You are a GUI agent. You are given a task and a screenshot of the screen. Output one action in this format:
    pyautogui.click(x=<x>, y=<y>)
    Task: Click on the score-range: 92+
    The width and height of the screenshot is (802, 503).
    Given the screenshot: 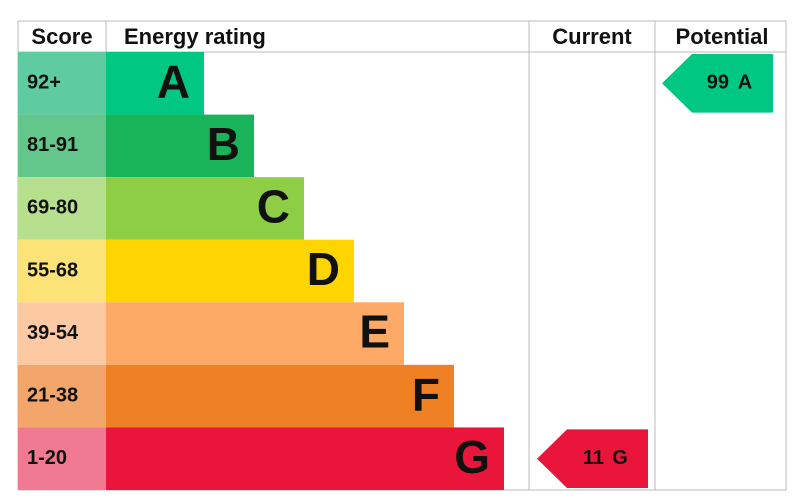 What is the action you would take?
    pyautogui.click(x=44, y=83)
    